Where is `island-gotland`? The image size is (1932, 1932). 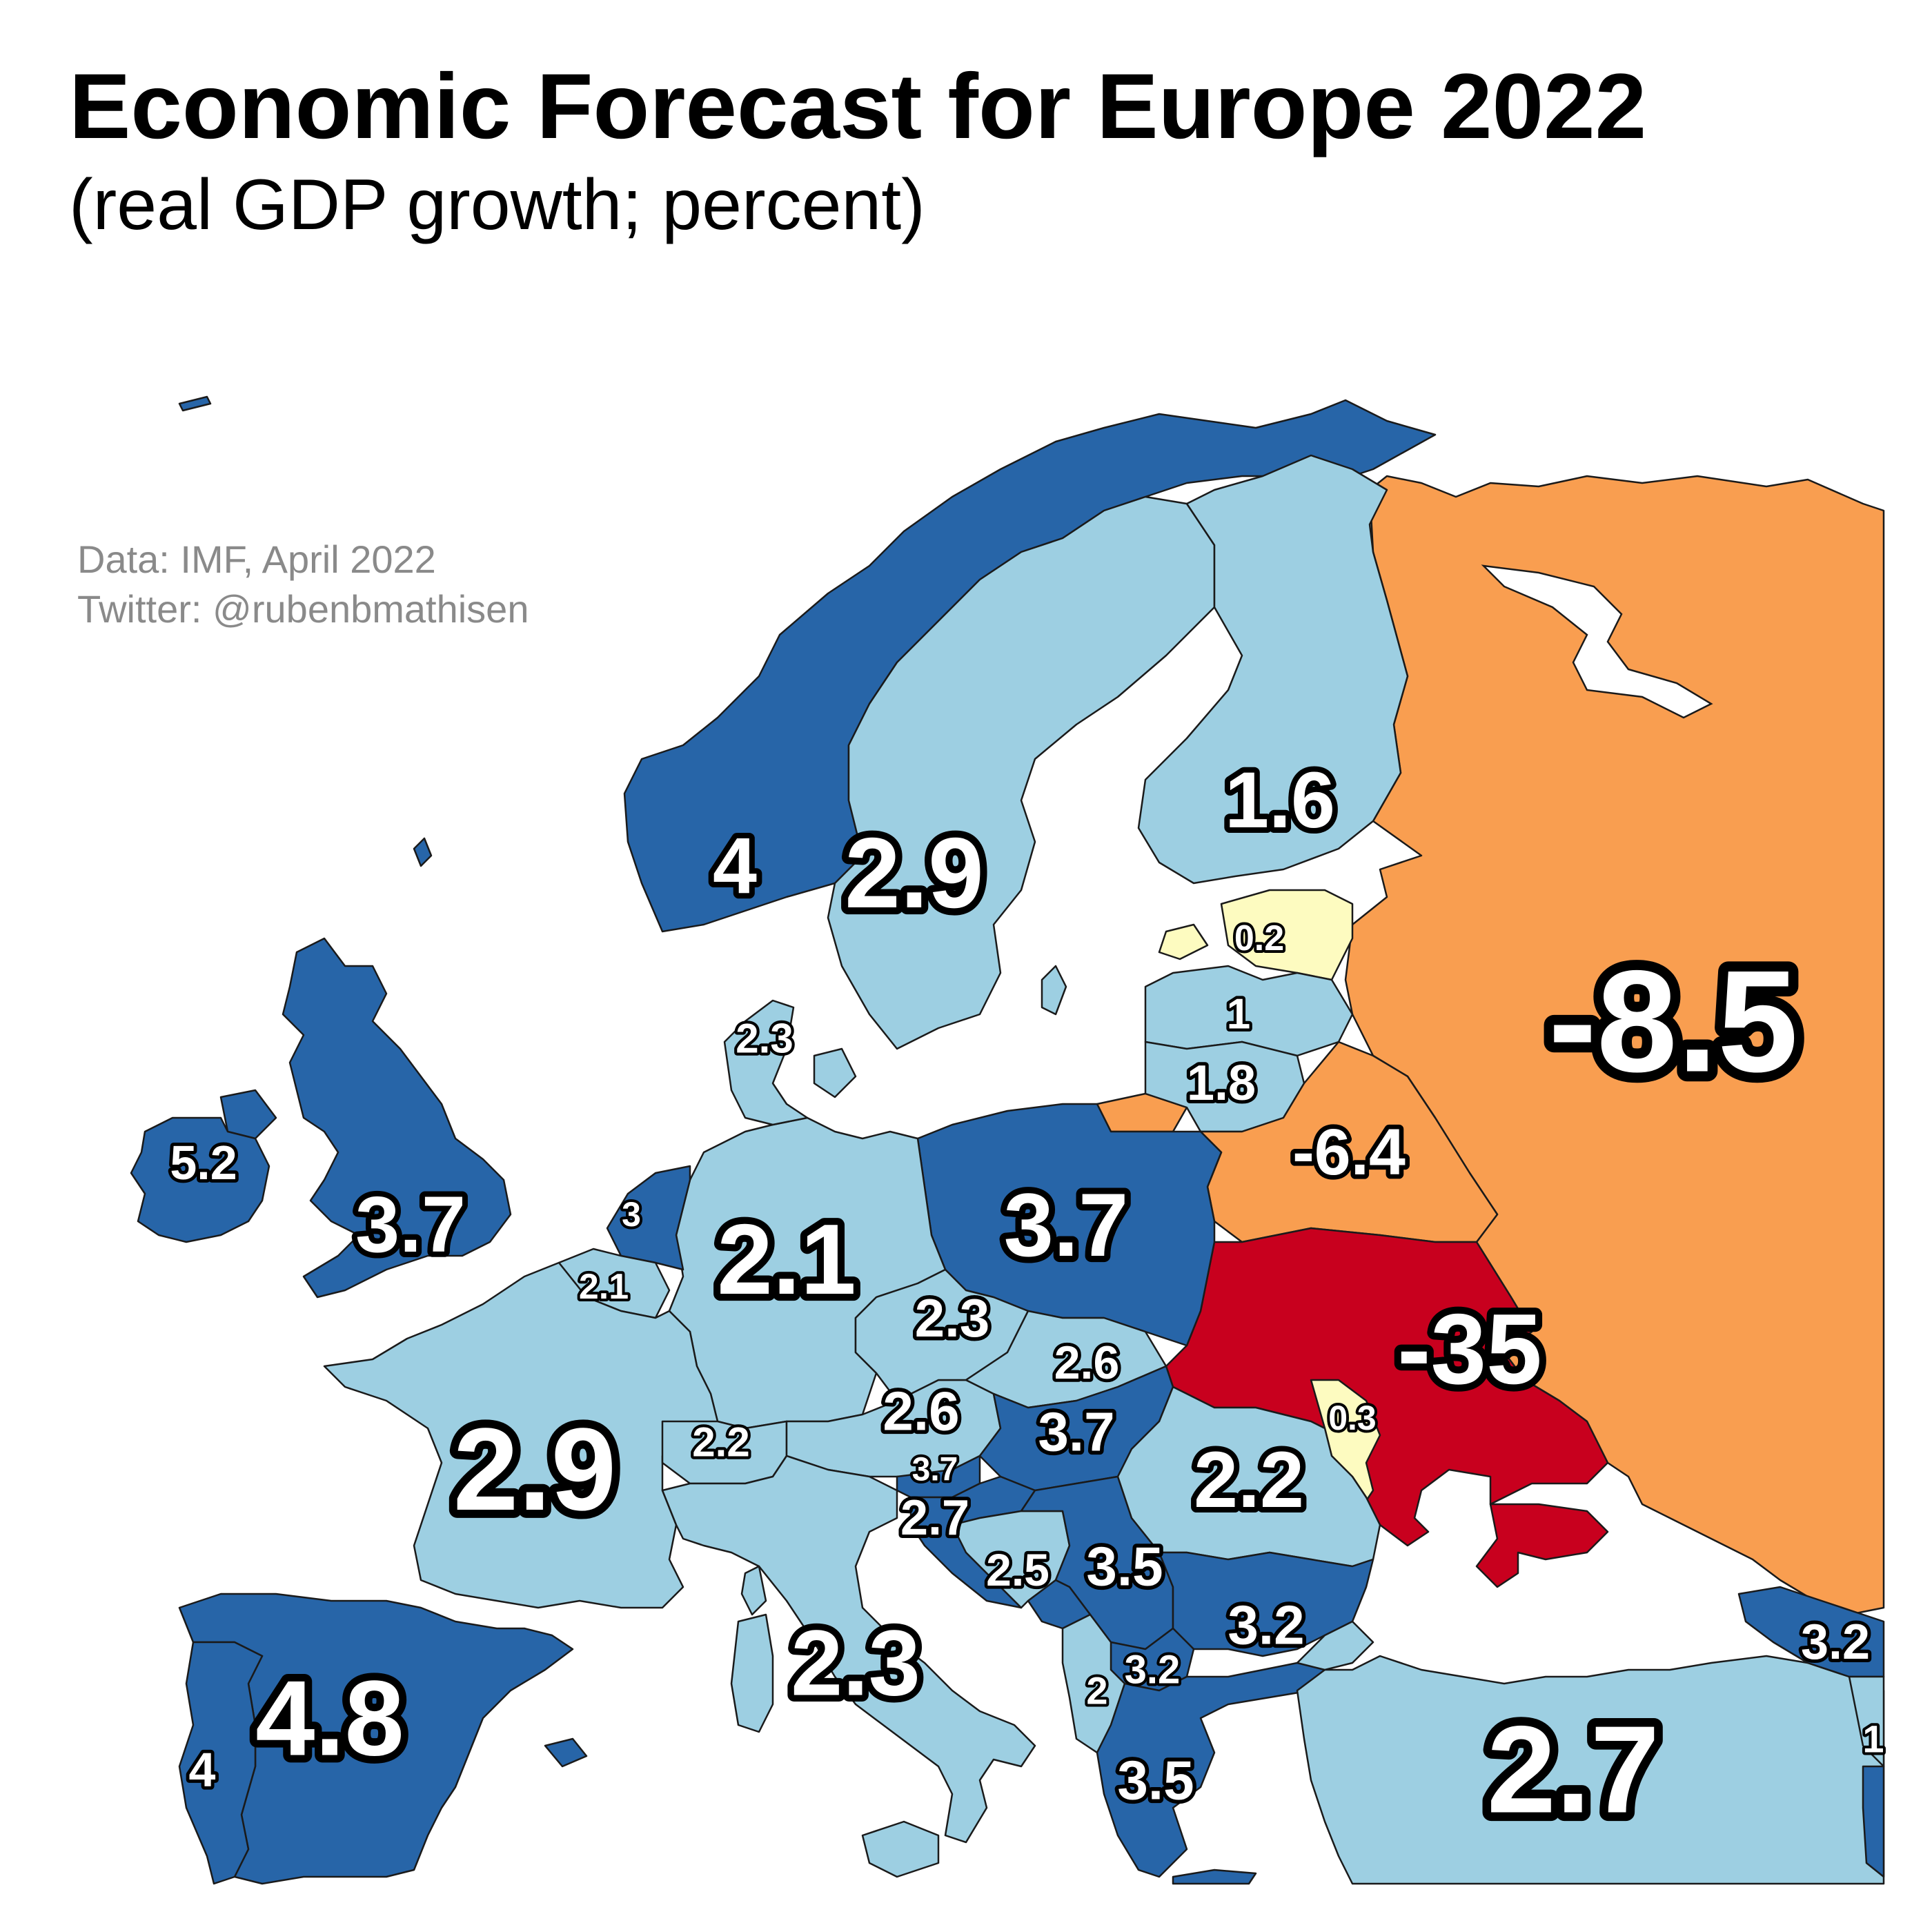
island-gotland is located at coordinates (1054, 990).